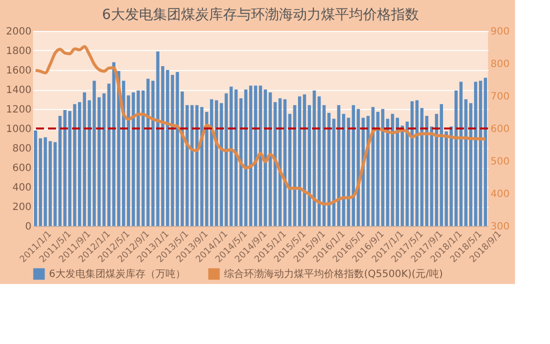  I want to click on y-tick-label: 1400, so click(19, 90).